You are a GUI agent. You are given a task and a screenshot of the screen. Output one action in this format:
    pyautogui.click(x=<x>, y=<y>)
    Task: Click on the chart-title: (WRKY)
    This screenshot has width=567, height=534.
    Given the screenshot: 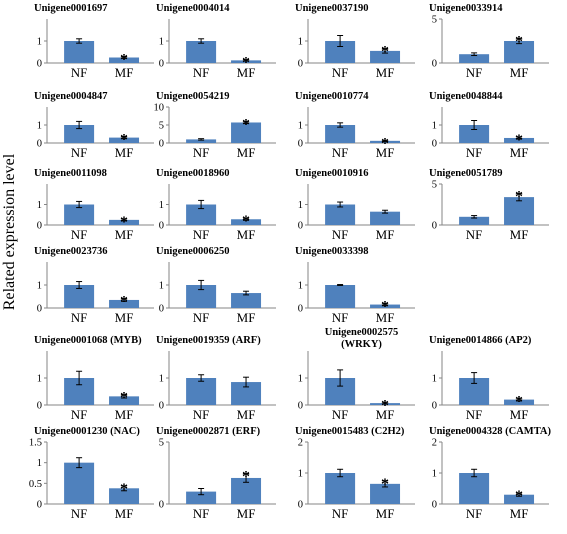 What is the action you would take?
    pyautogui.click(x=361, y=344)
    